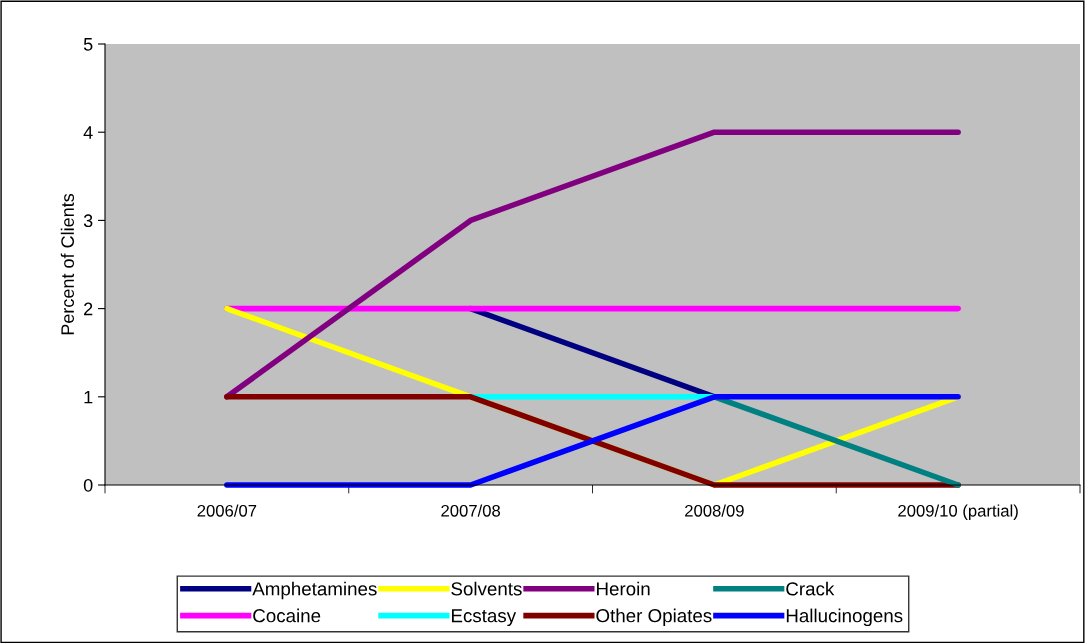 The height and width of the screenshot is (643, 1086). I want to click on x-tick-label: 2009/10 (partial), so click(958, 512).